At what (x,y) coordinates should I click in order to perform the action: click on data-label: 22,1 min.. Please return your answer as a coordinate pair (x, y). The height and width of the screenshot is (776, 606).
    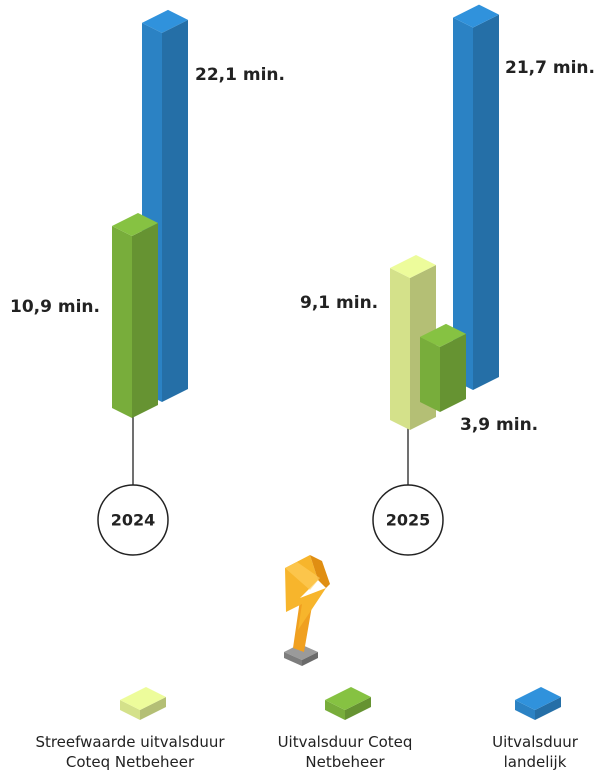
    Looking at the image, I should click on (240, 75).